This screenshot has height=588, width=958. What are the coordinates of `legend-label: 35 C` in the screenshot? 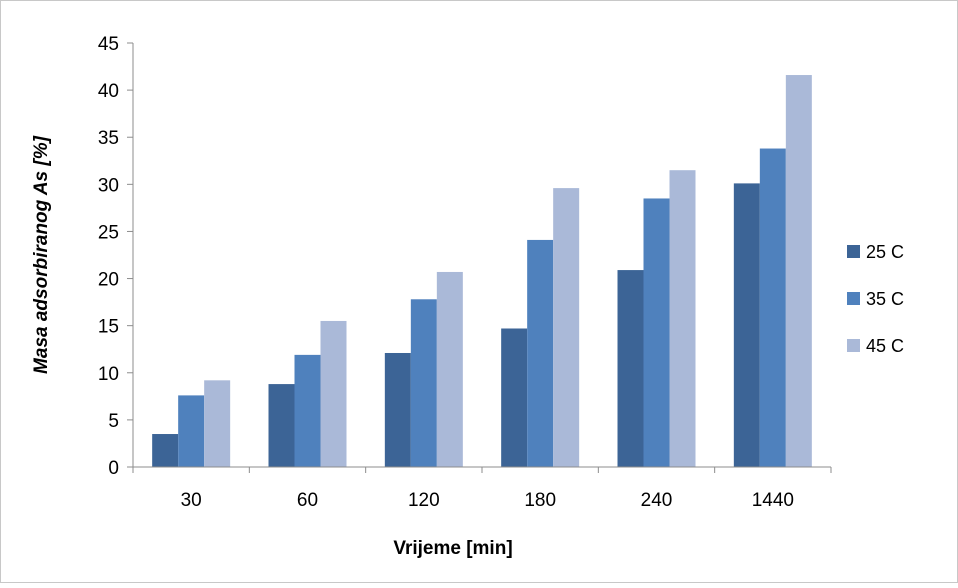 It's located at (885, 299).